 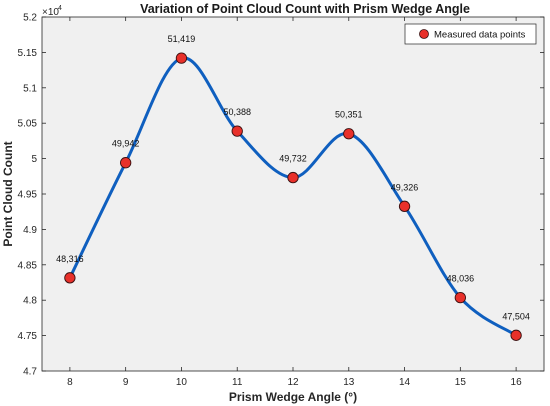 What do you see at coordinates (182, 39) in the screenshot?
I see `data-label: 51,419` at bounding box center [182, 39].